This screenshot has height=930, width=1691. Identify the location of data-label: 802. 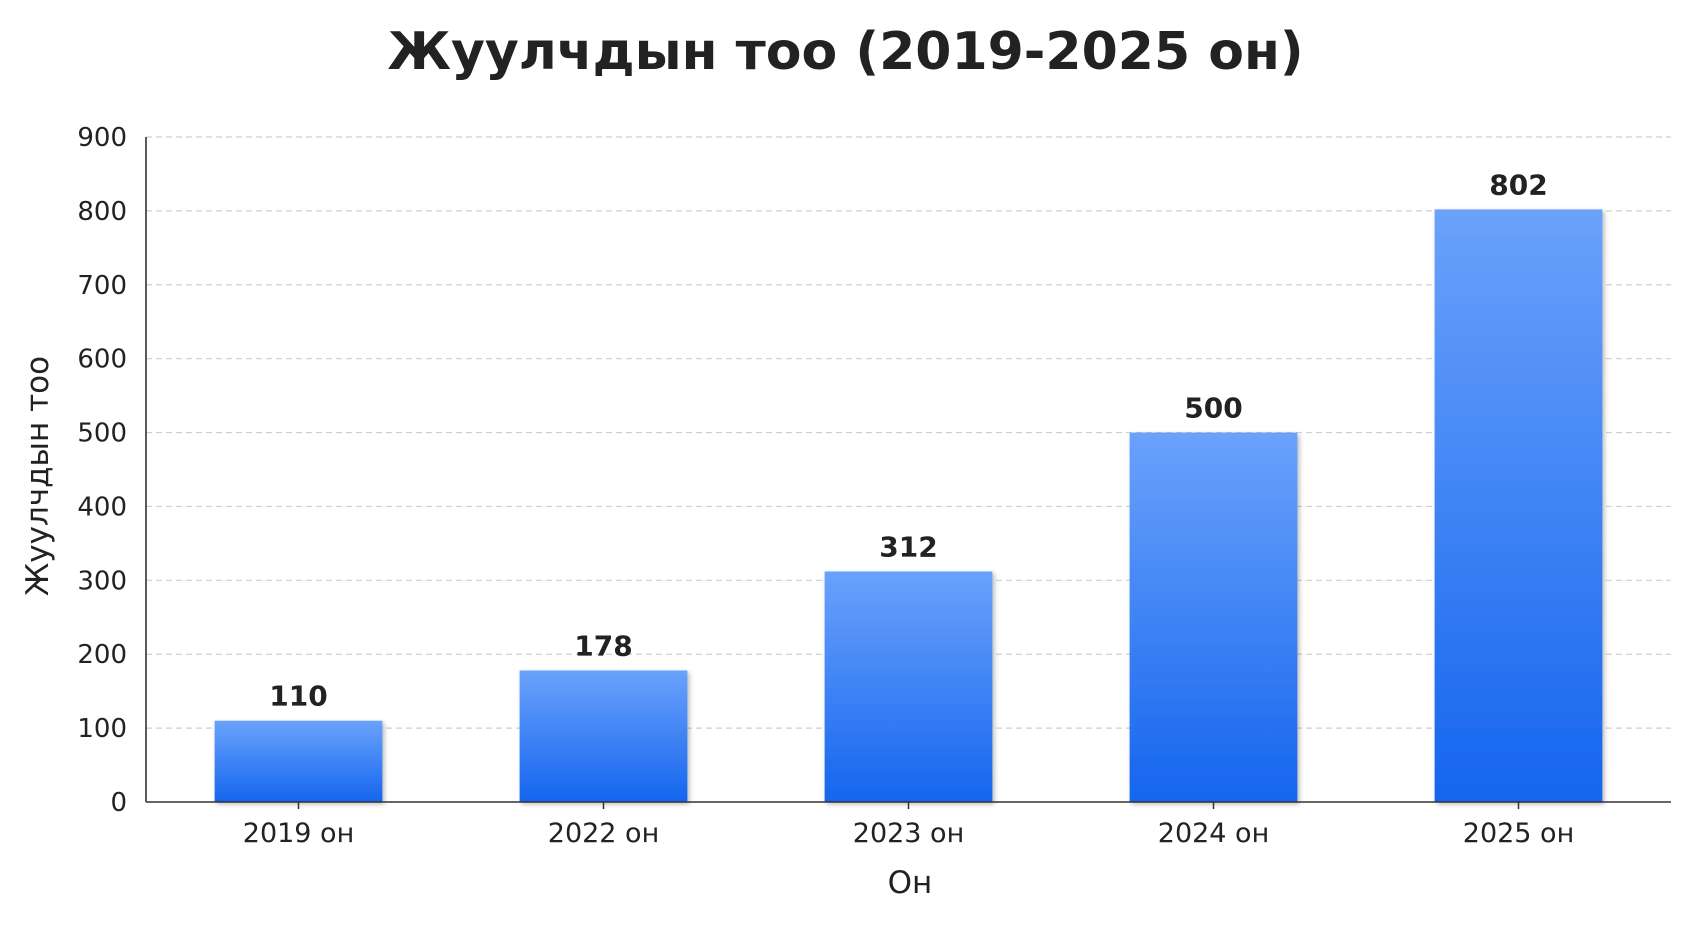
(1518, 184).